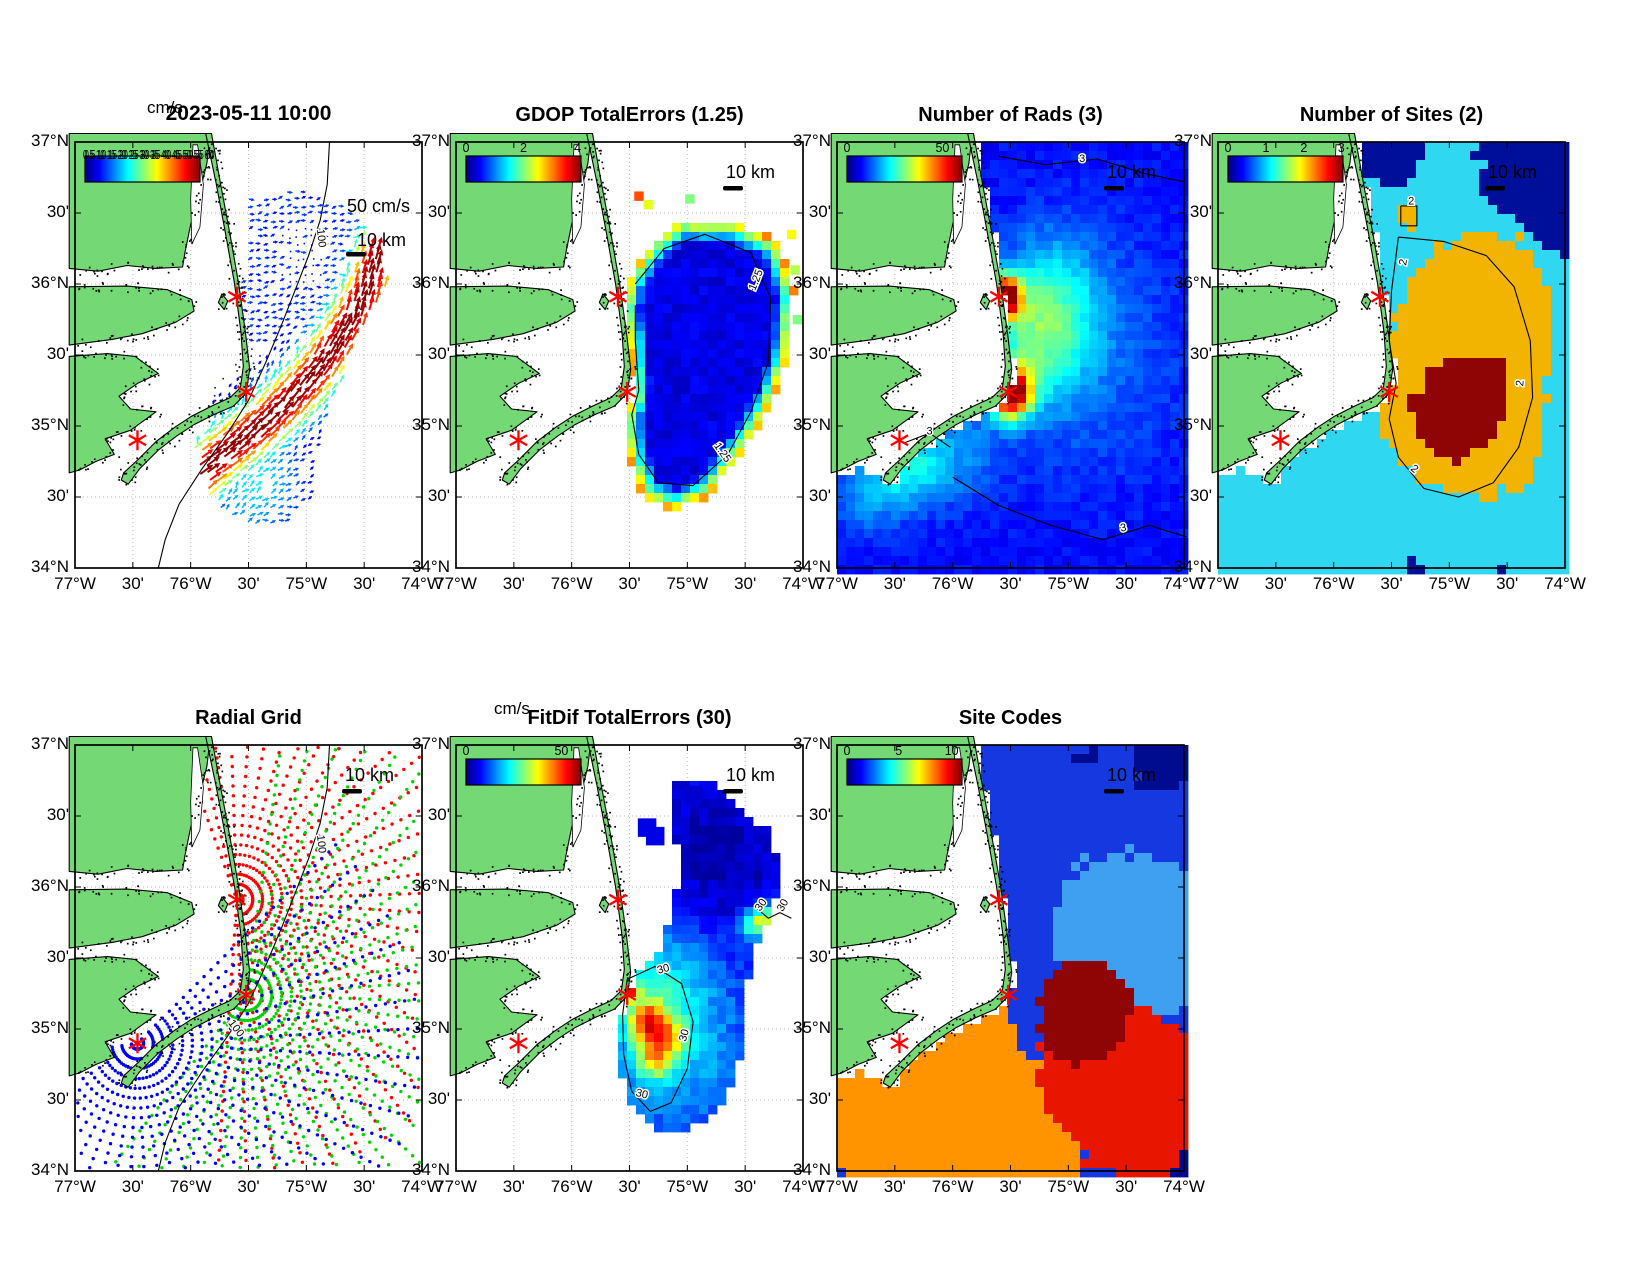  Describe the element at coordinates (952, 751) in the screenshot. I see `colorbar-tick-label: 10` at that location.